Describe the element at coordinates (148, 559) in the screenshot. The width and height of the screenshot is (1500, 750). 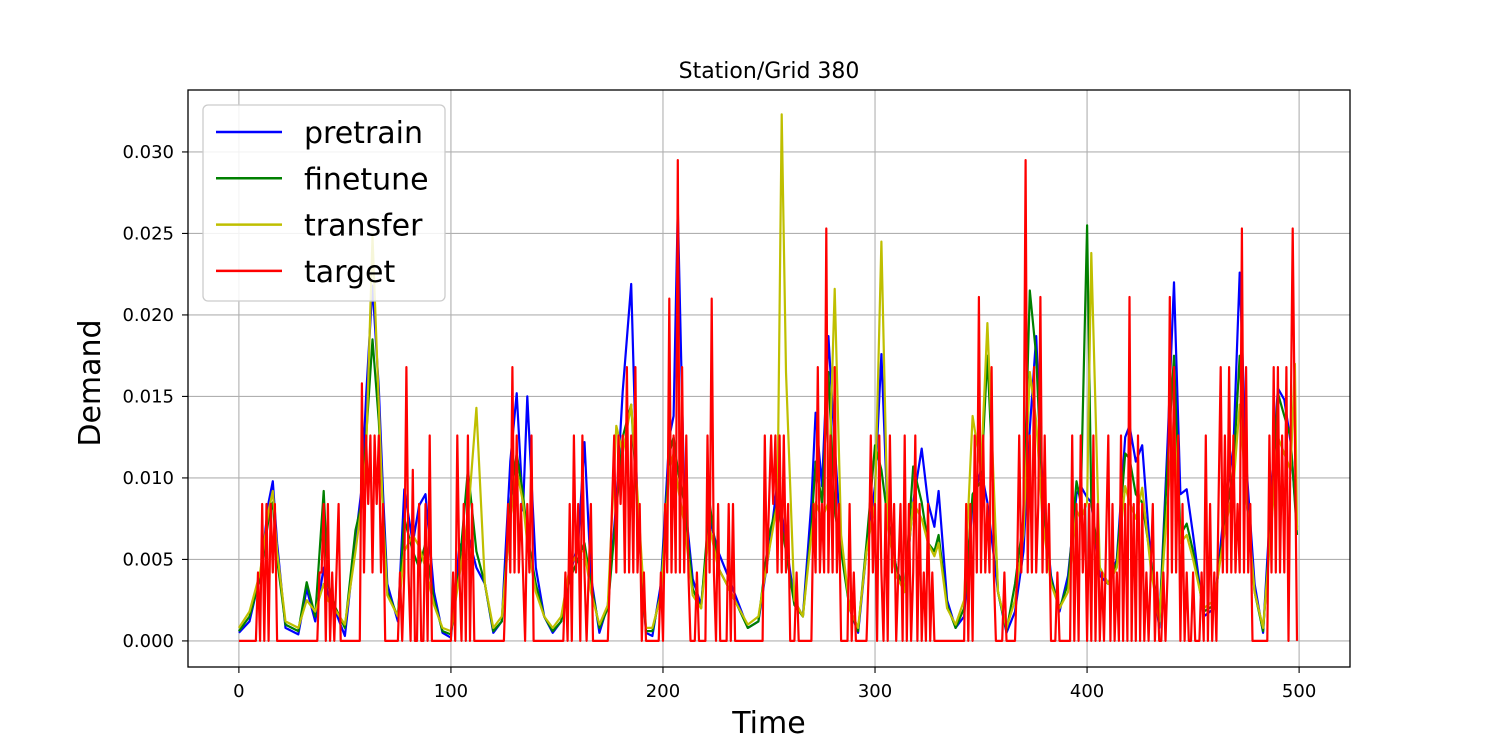
I see `y-tick-label: 0.005` at that location.